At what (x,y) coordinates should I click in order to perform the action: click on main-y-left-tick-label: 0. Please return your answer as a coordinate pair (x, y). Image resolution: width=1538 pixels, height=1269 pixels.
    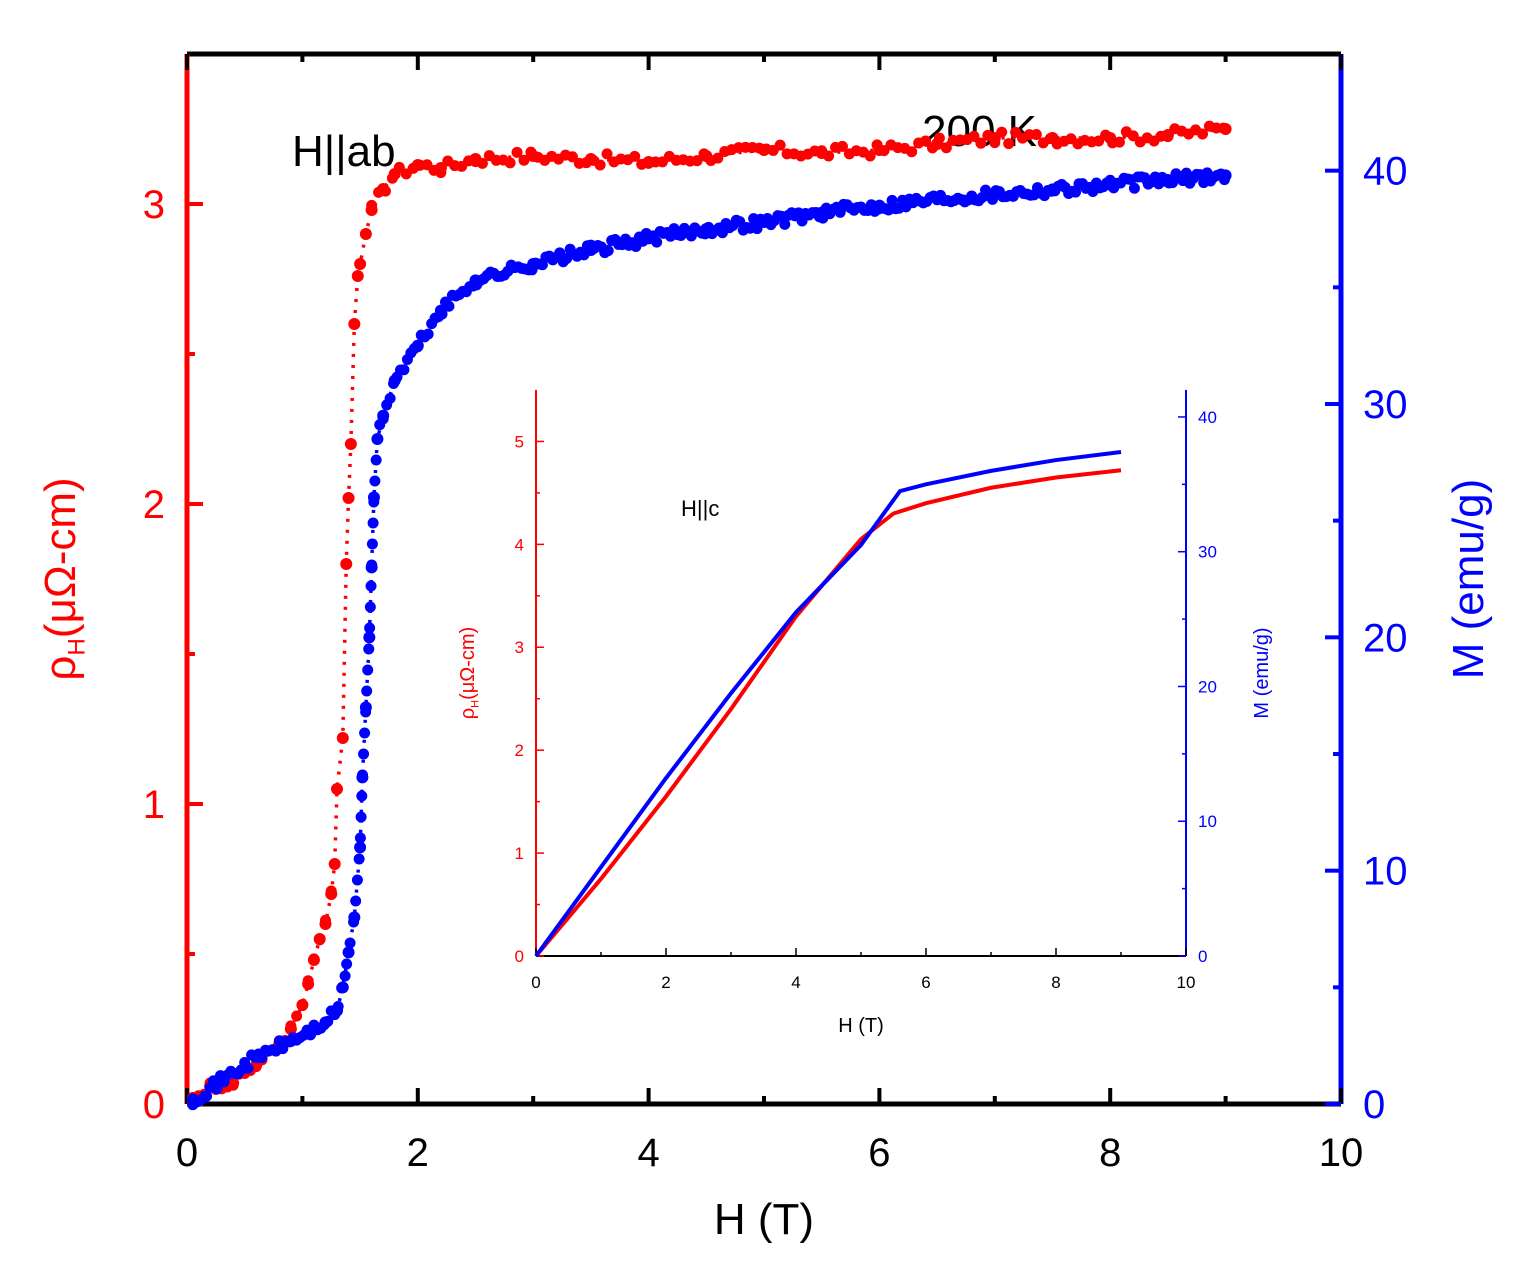
    Looking at the image, I should click on (154, 1105).